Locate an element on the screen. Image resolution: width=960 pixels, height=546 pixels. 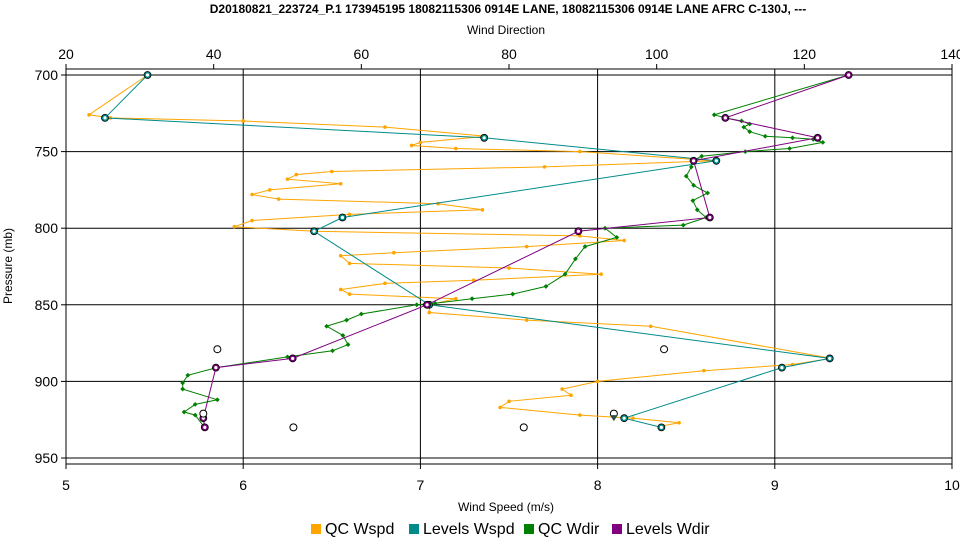
legend-label: QC Wdir is located at coordinates (569, 529).